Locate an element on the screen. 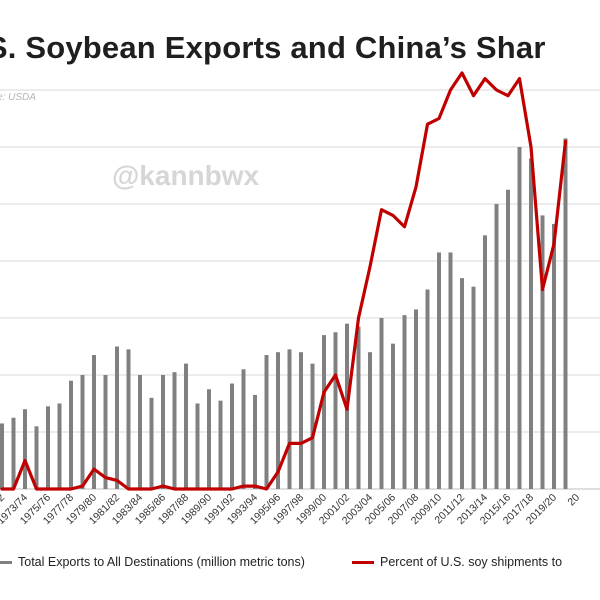 The width and height of the screenshot is (600, 600). bar-2013/14 is located at coordinates (485, 362).